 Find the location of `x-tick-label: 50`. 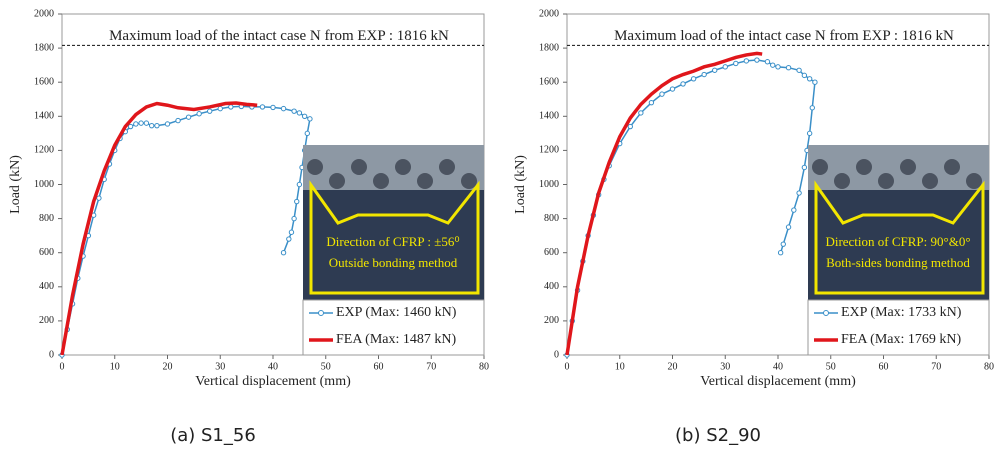

x-tick-label: 50 is located at coordinates (831, 366).